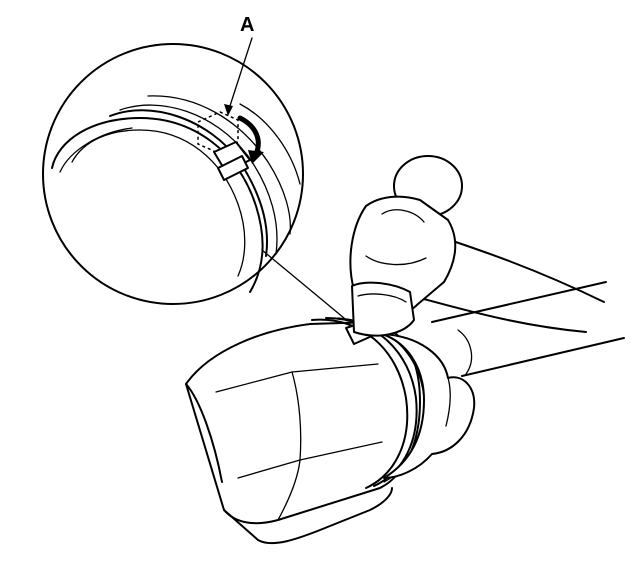  What do you see at coordinates (383, 309) in the screenshot?
I see `hammer-face` at bounding box center [383, 309].